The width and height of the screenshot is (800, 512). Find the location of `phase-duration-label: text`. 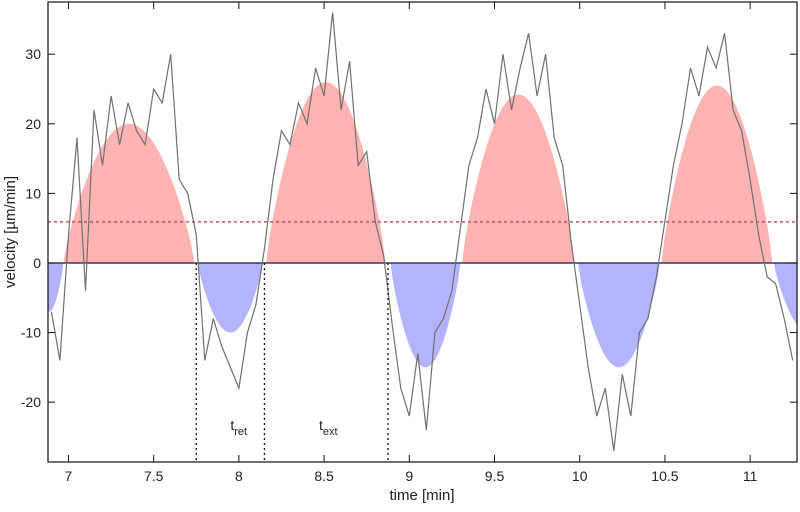

phase-duration-label: text is located at coordinates (328, 427).